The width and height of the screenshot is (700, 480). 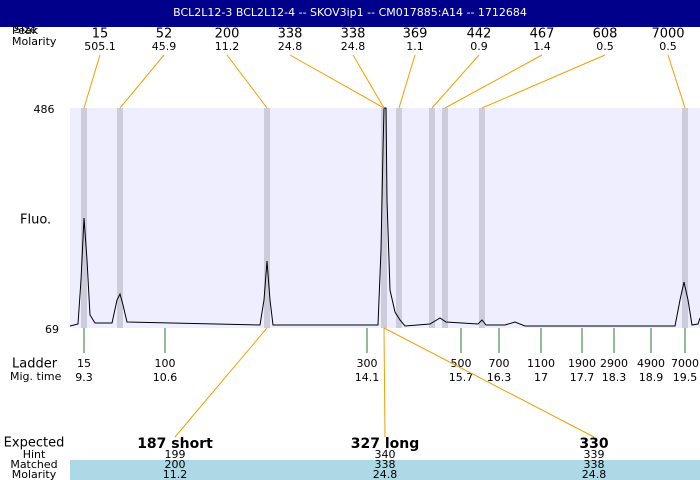 I want to click on ladder-size: 15, so click(x=84, y=363).